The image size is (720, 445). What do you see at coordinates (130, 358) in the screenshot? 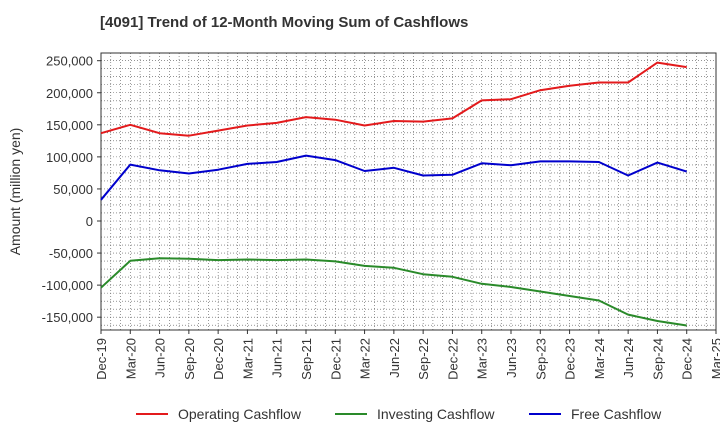
I see `x-tick-label: Mar-20` at bounding box center [130, 358].